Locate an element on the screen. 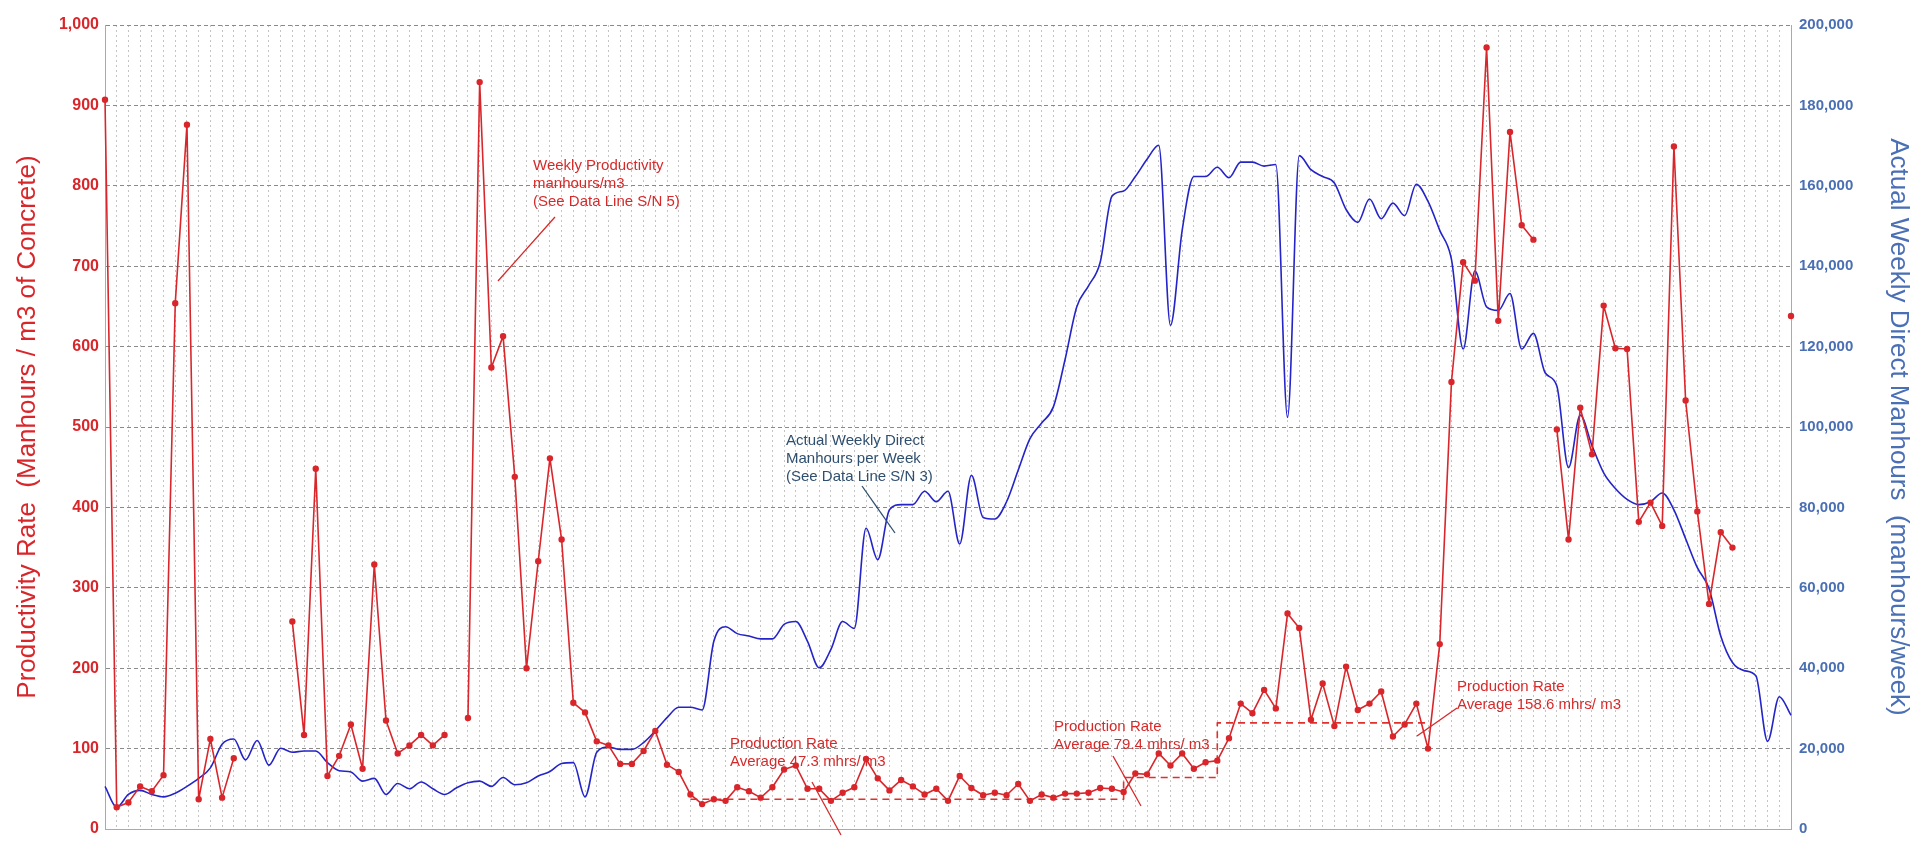 This screenshot has width=1926, height=854. y2-tick-label: 120,000 is located at coordinates (1826, 345).